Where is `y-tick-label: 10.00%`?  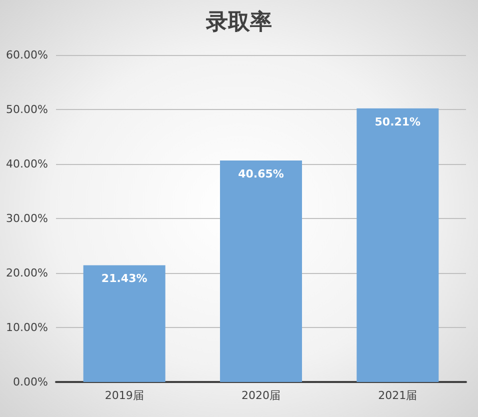
y-tick-label: 10.00% is located at coordinates (27, 327).